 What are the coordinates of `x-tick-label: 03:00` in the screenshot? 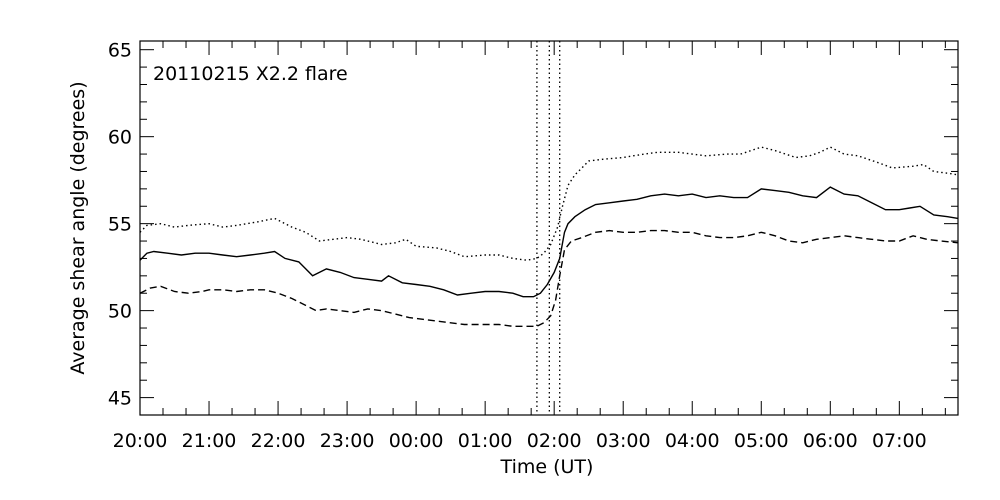 It's located at (623, 441).